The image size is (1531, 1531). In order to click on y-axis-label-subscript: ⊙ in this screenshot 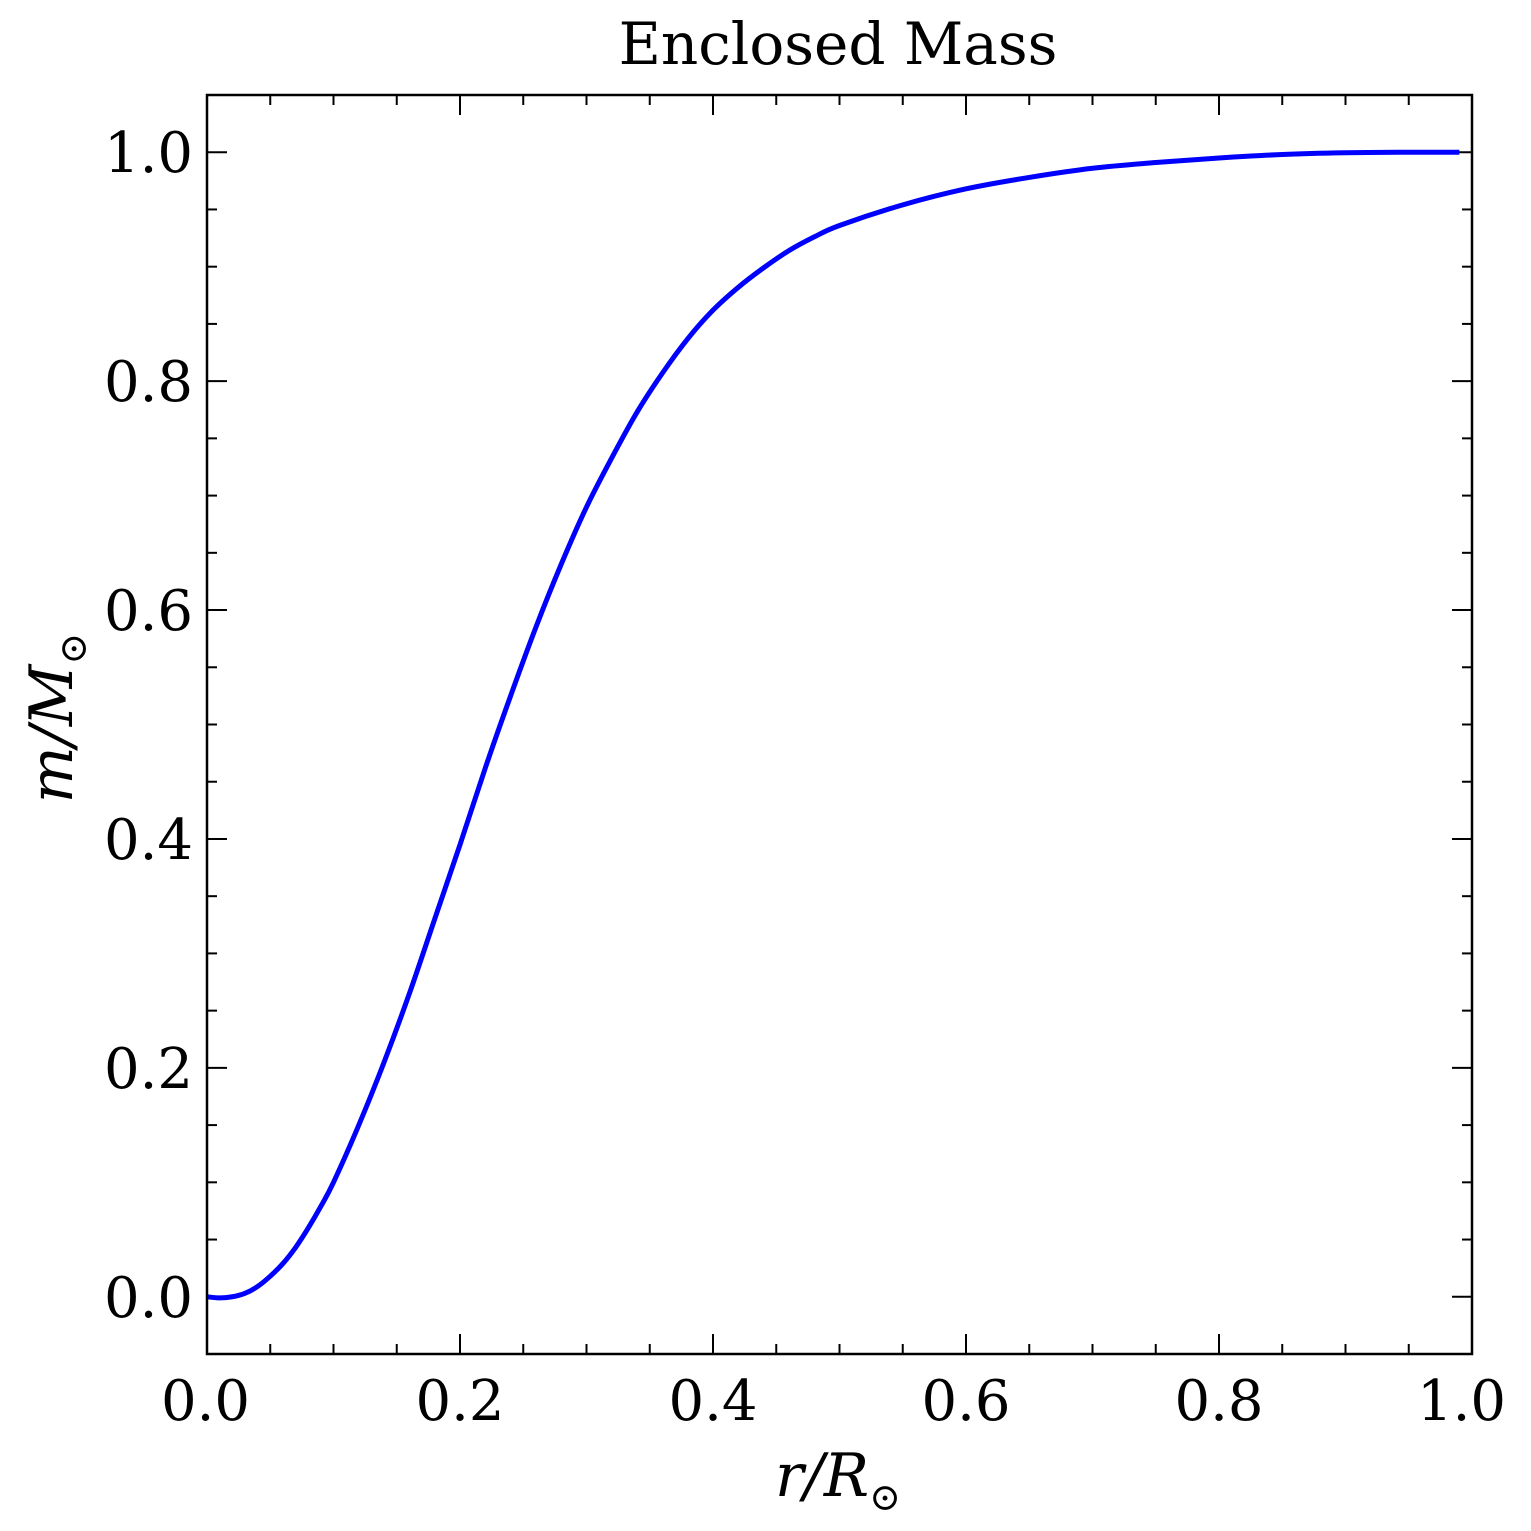, I will do `click(73, 649)`.